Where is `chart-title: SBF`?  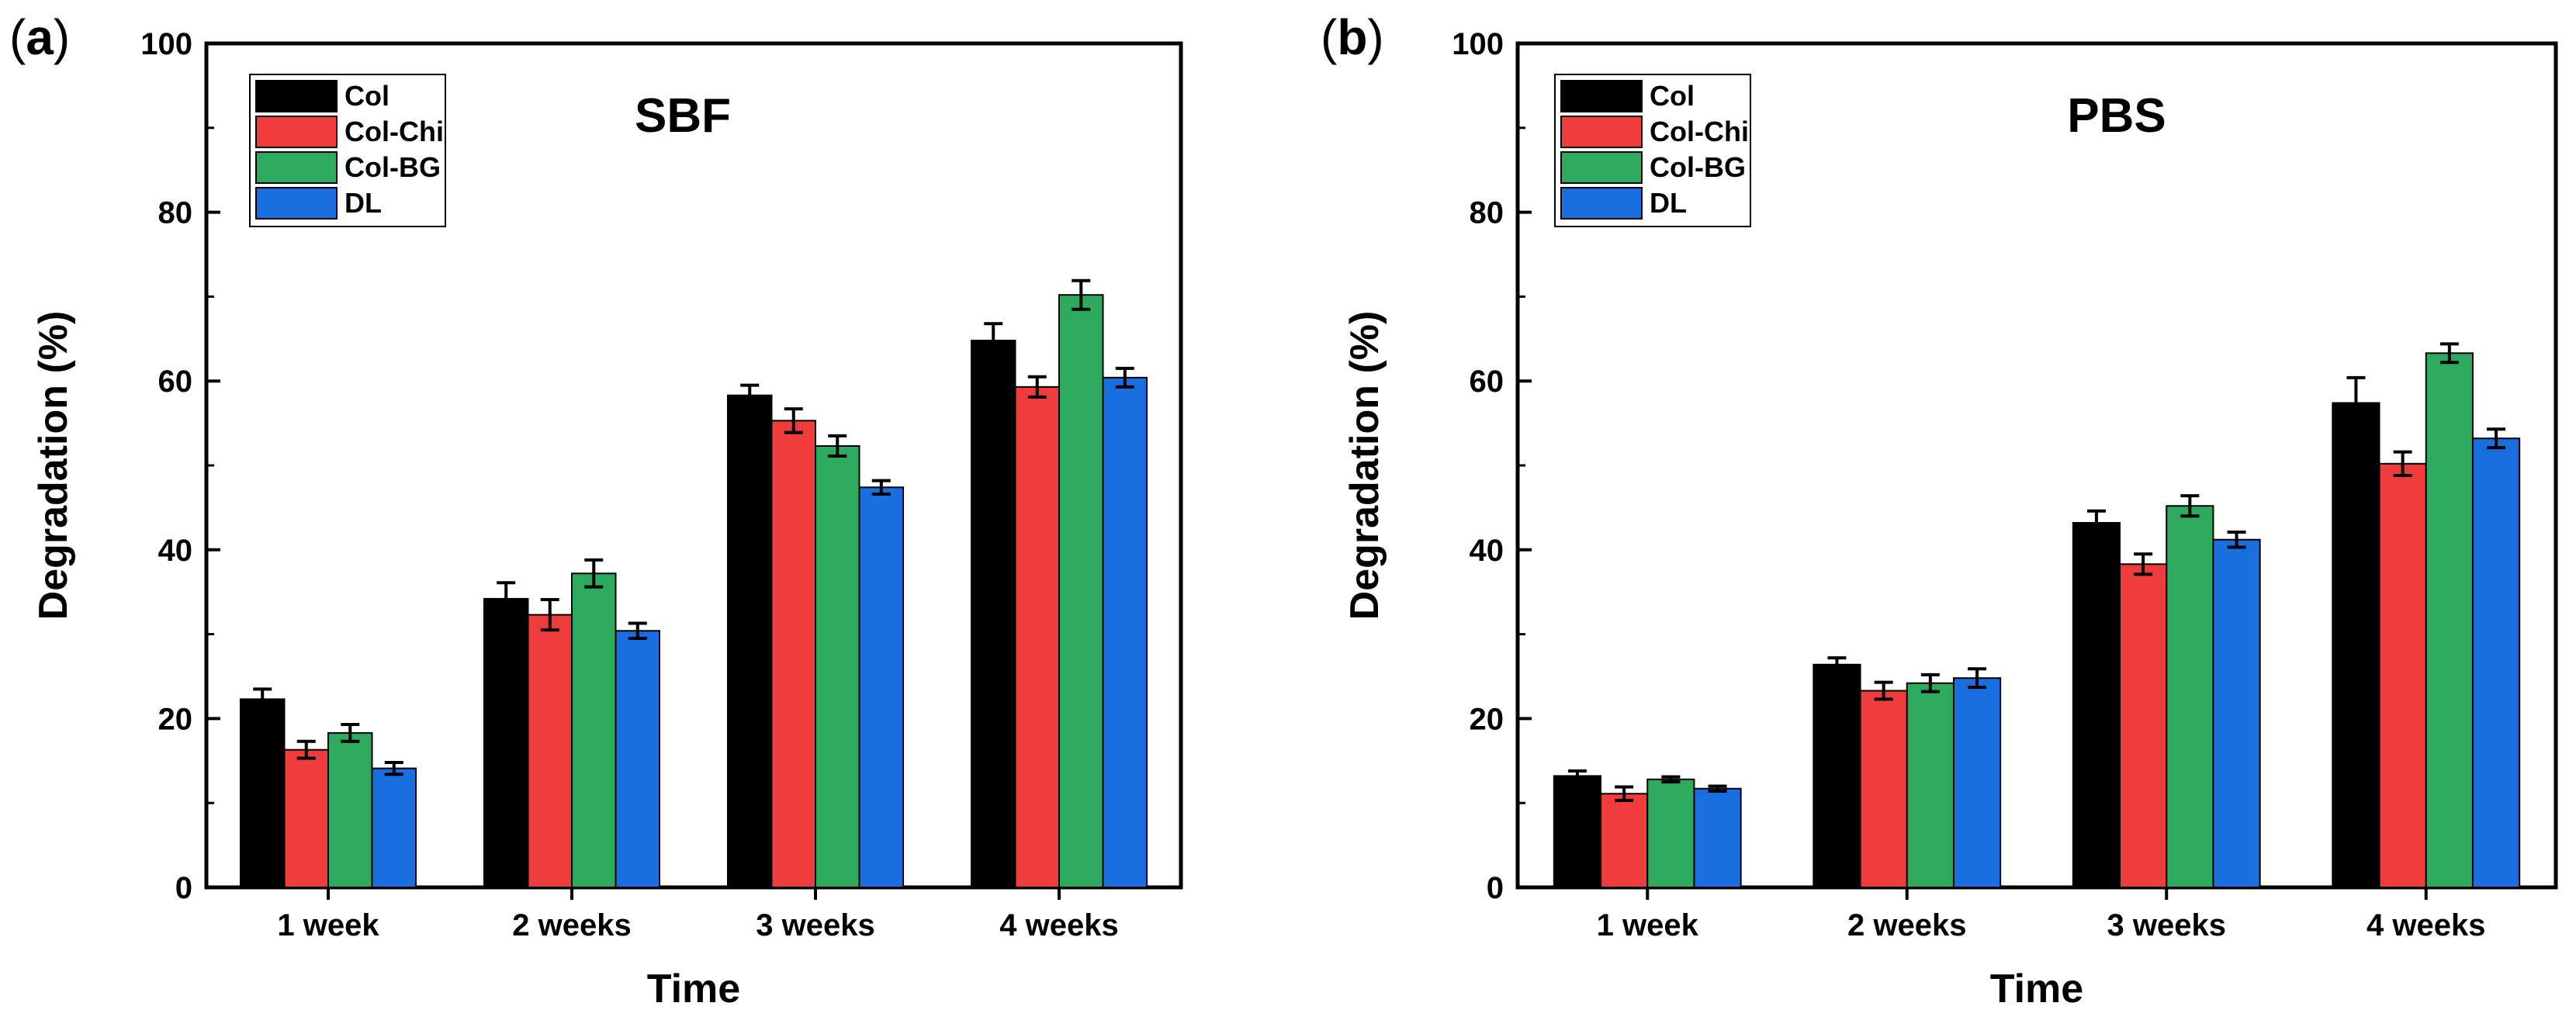 chart-title: SBF is located at coordinates (683, 116).